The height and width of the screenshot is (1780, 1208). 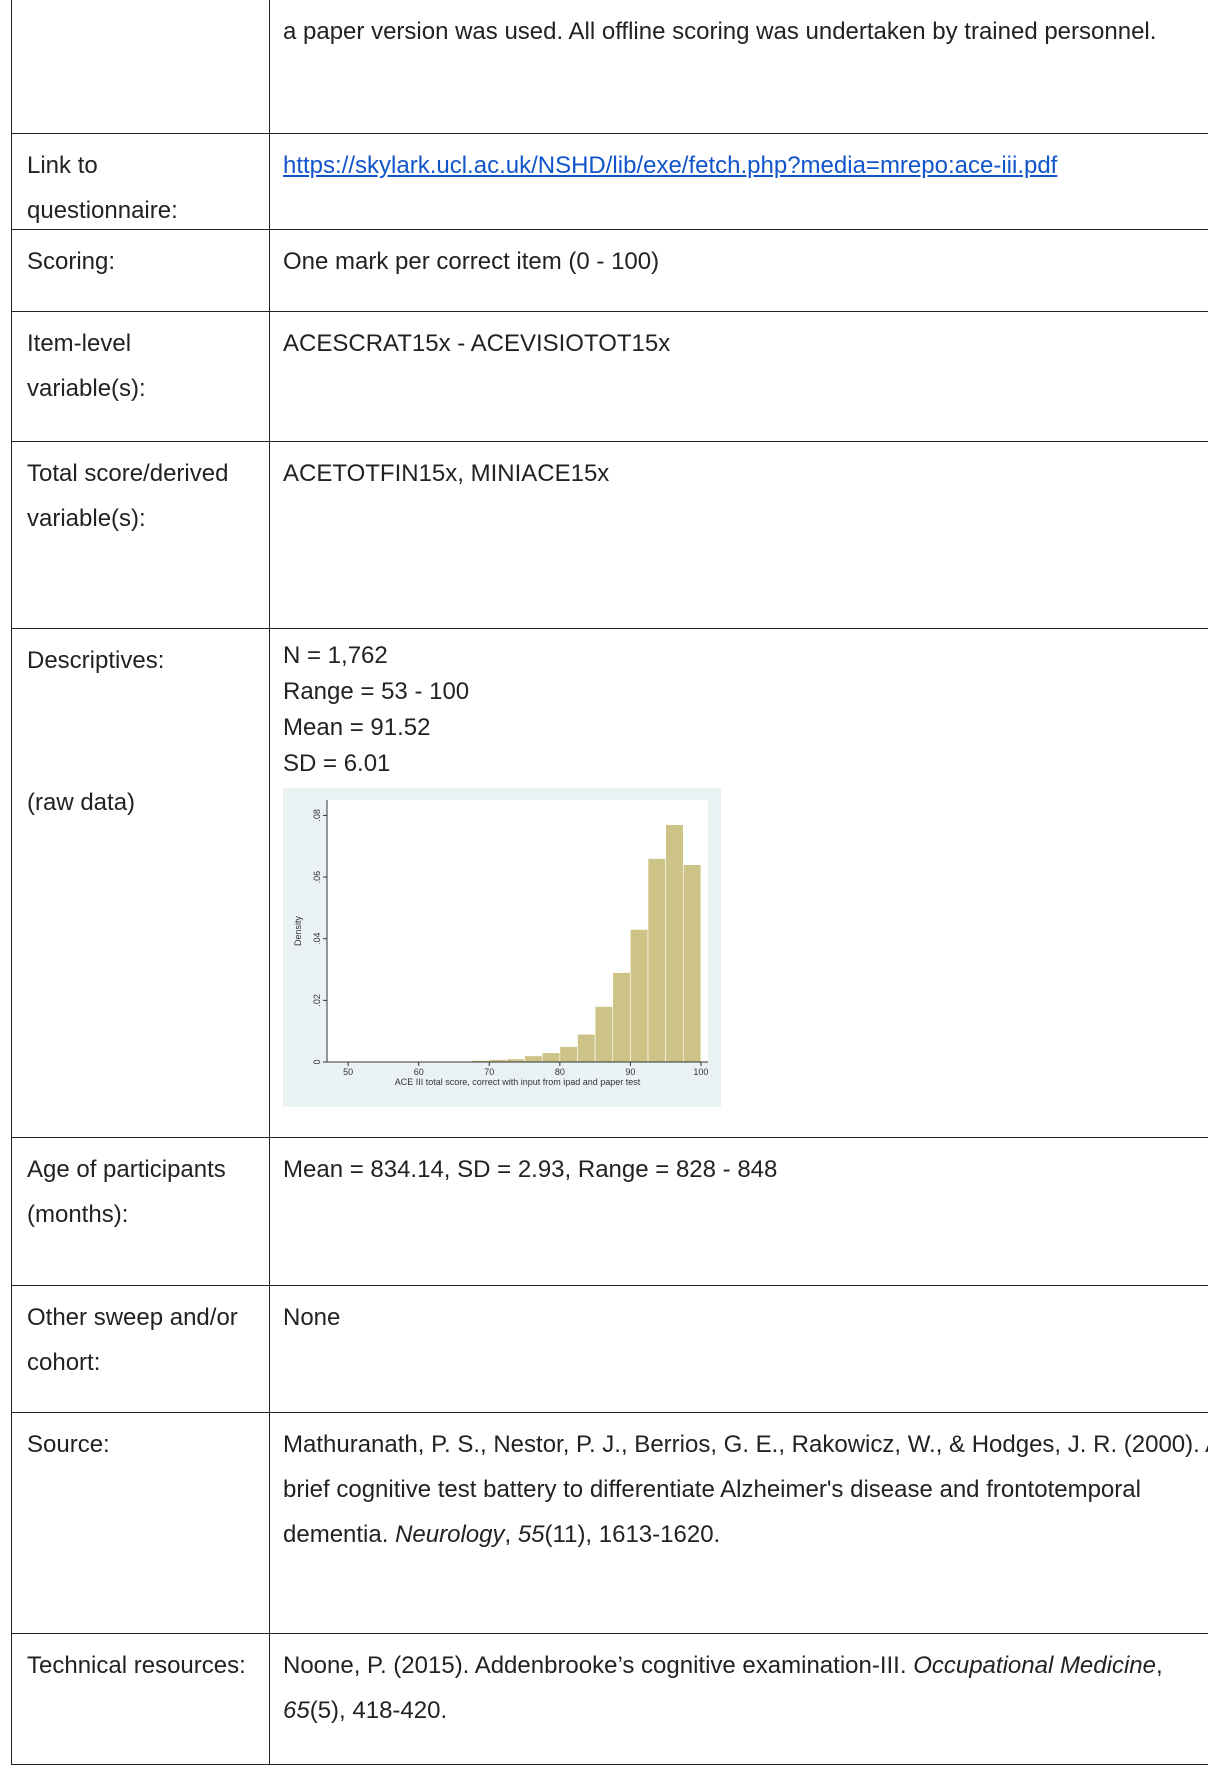 What do you see at coordinates (489, 1072) in the screenshot?
I see `x-tick-label: 70` at bounding box center [489, 1072].